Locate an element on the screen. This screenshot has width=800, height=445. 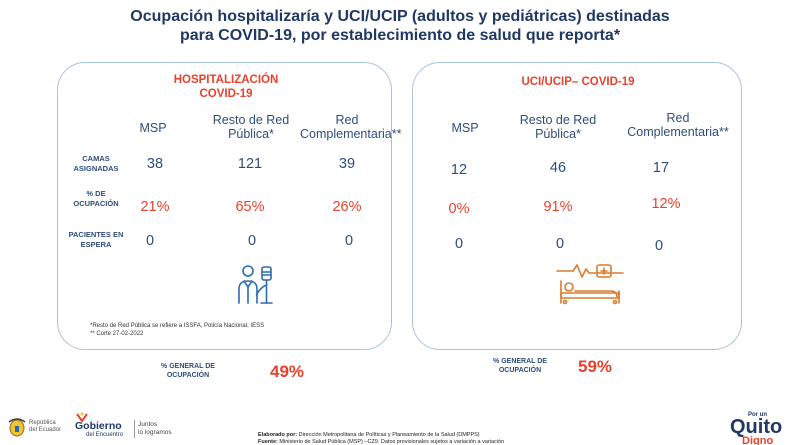
gobierno-logo-mark-icon is located at coordinates (82, 417).